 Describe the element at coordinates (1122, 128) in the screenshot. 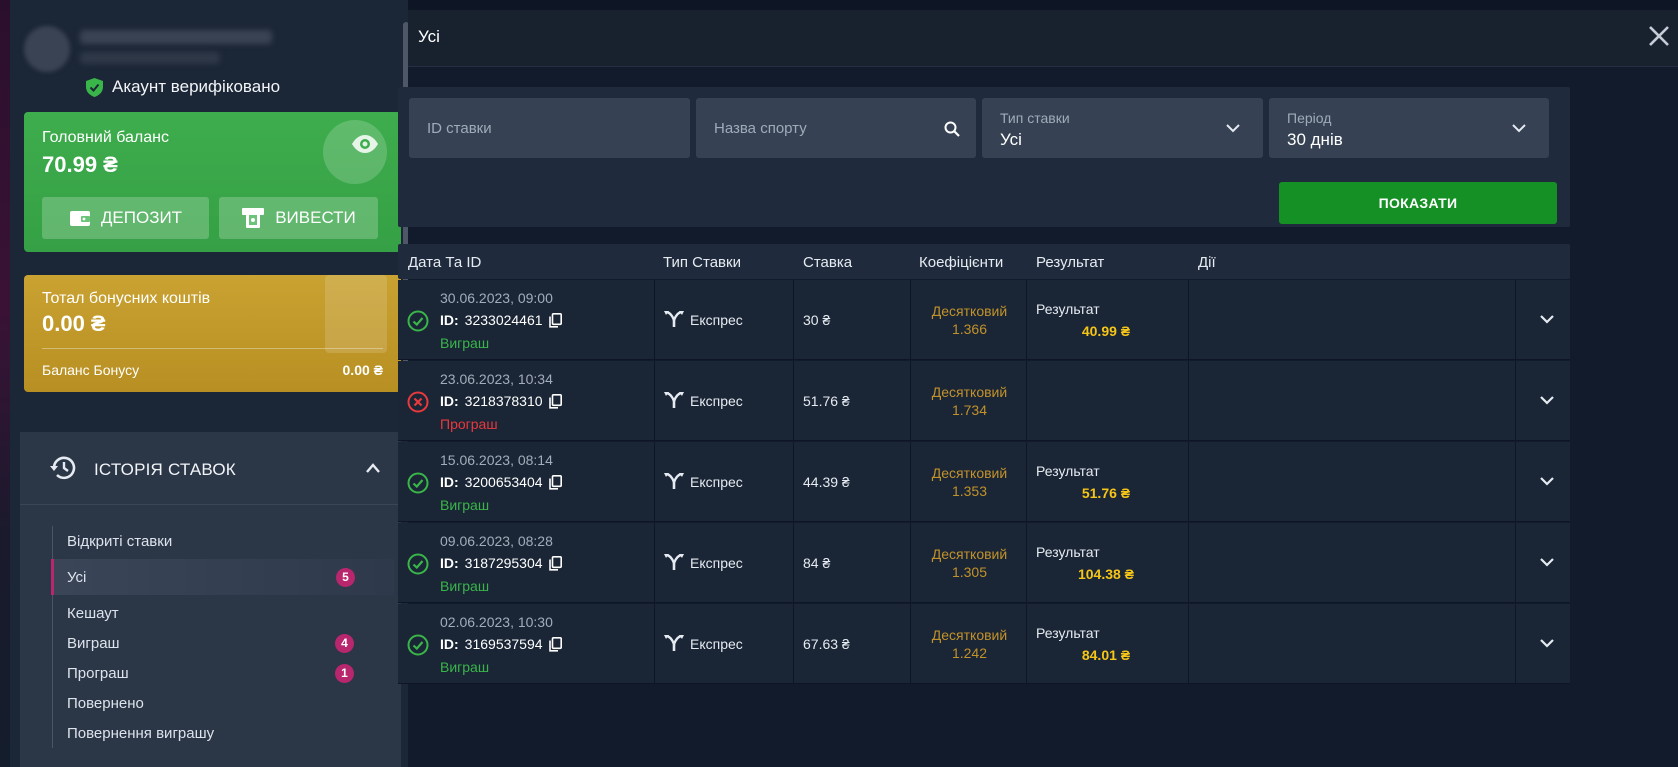

I see `bet-type-select: Тип ставки Усі` at that location.